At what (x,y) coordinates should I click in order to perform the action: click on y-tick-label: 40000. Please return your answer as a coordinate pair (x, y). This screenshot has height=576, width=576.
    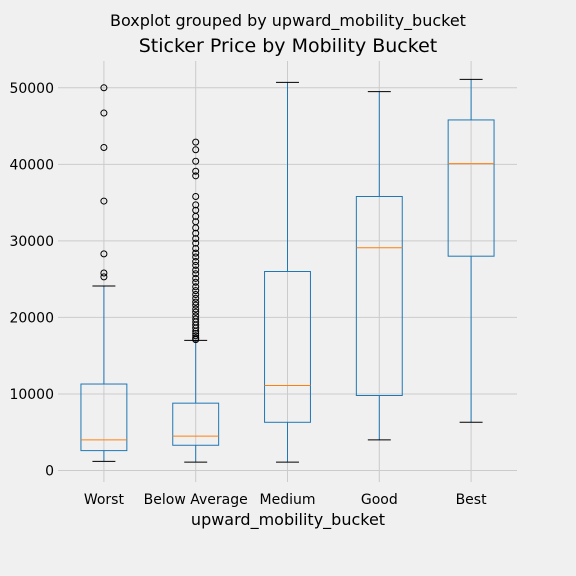
    Looking at the image, I should click on (31, 165).